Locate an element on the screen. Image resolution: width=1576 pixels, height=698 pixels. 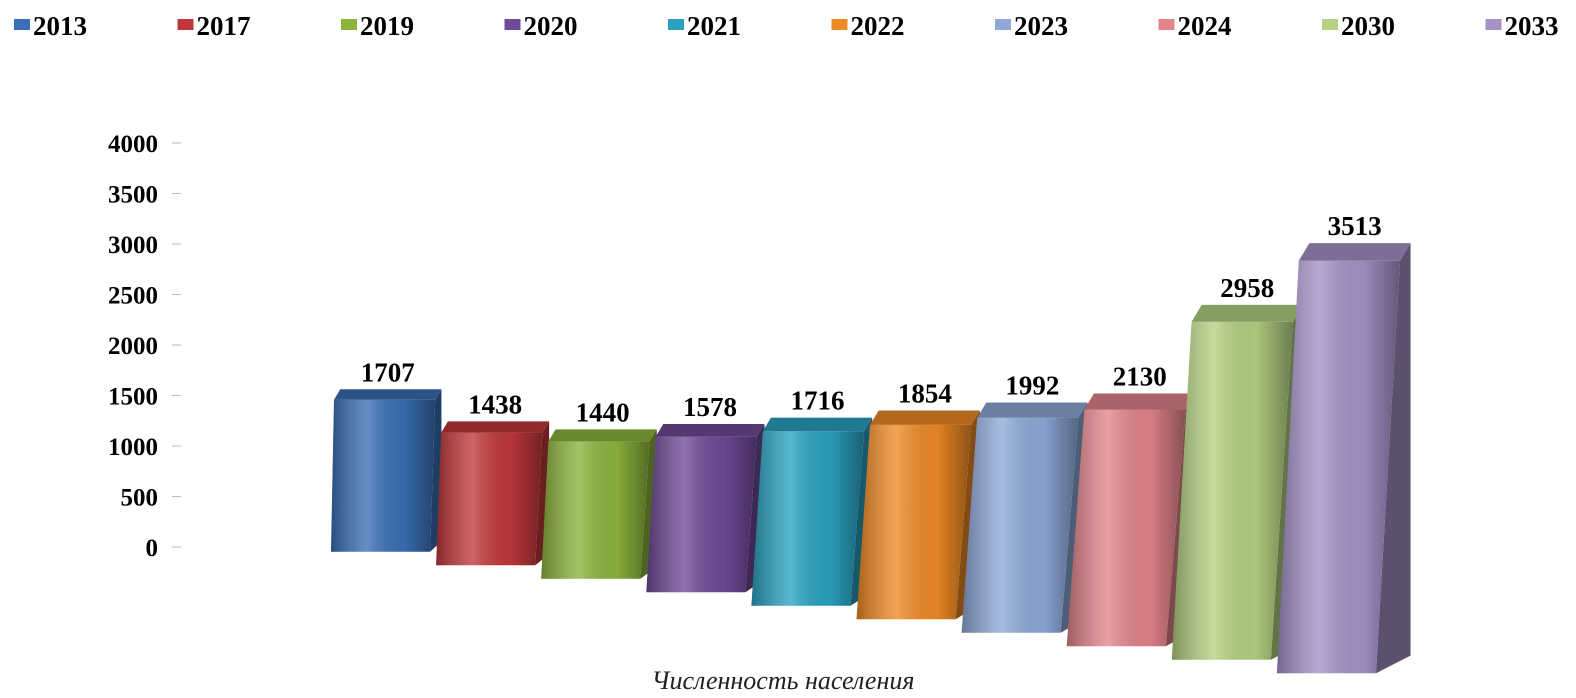
y-axis: 0 500 1000 1500 2000 2500 3000 3500 4000 is located at coordinates (144, 346).